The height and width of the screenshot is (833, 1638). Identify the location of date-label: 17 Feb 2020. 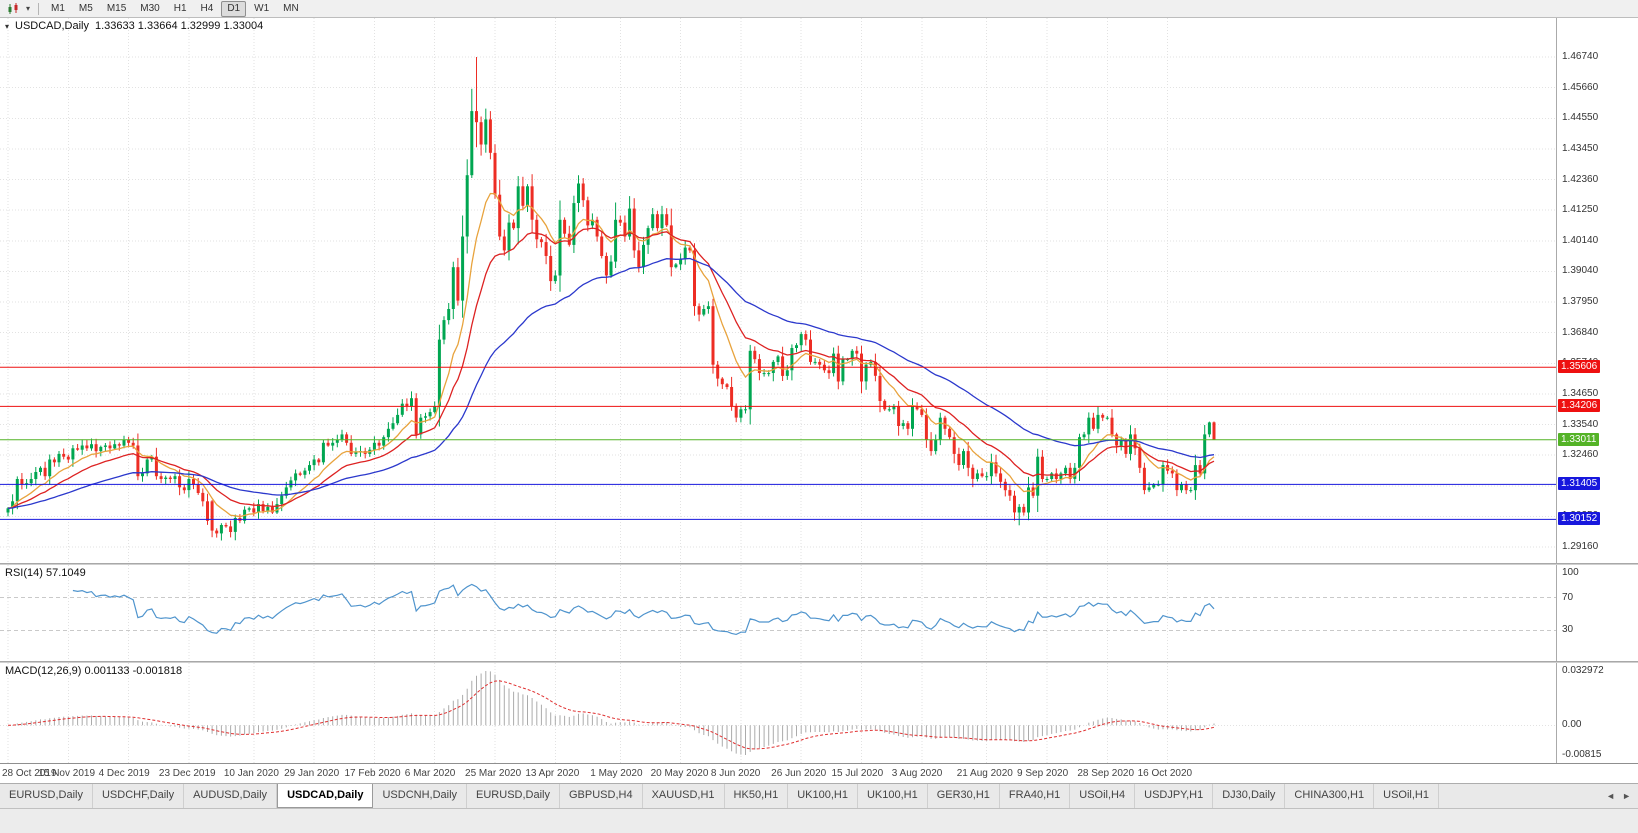
(372, 773).